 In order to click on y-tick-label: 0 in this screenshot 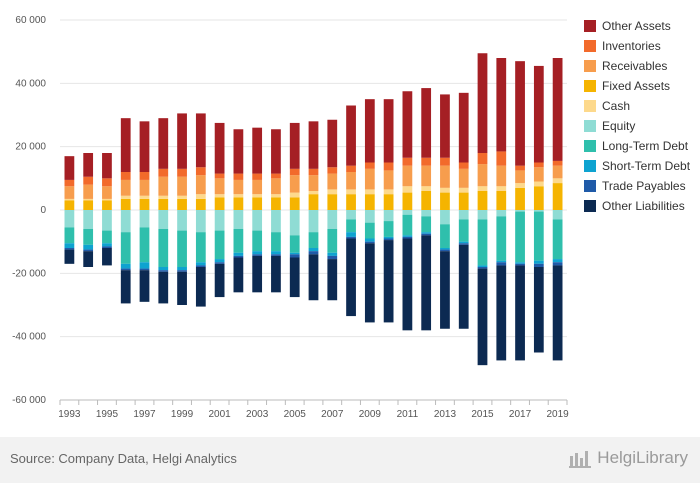, I will do `click(43, 210)`.